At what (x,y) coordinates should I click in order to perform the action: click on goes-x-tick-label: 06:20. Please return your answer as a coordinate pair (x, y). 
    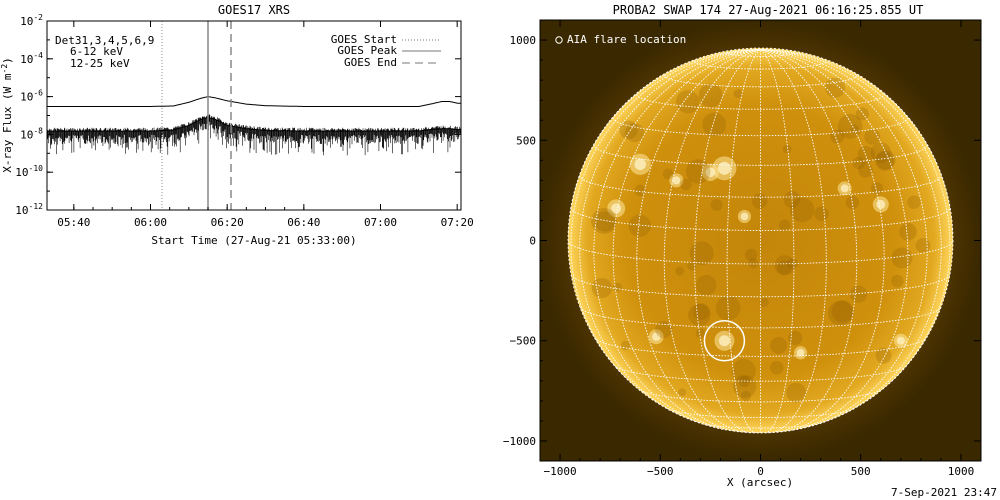
    Looking at the image, I should click on (227, 222).